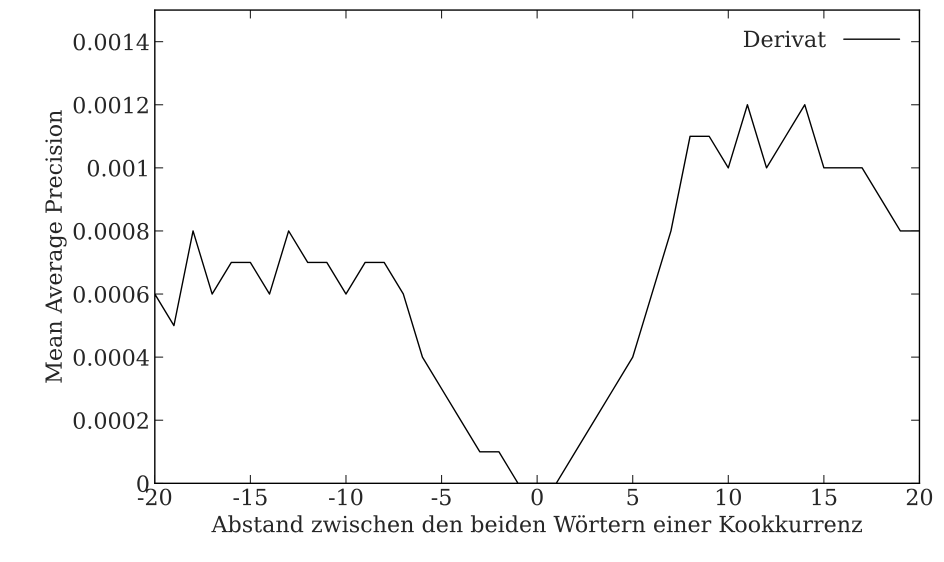 The image size is (944, 562). Describe the element at coordinates (633, 497) in the screenshot. I see `x-tick-label: 5` at that location.